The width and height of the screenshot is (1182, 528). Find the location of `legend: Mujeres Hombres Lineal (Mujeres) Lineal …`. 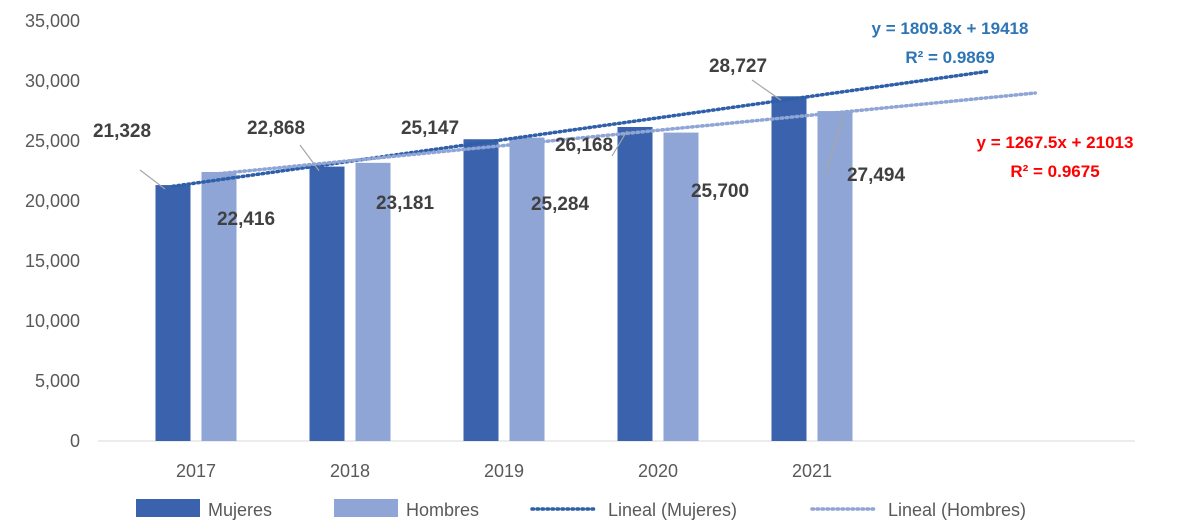

legend: Mujeres Hombres Lineal (Mujeres) Lineal … is located at coordinates (581, 509).